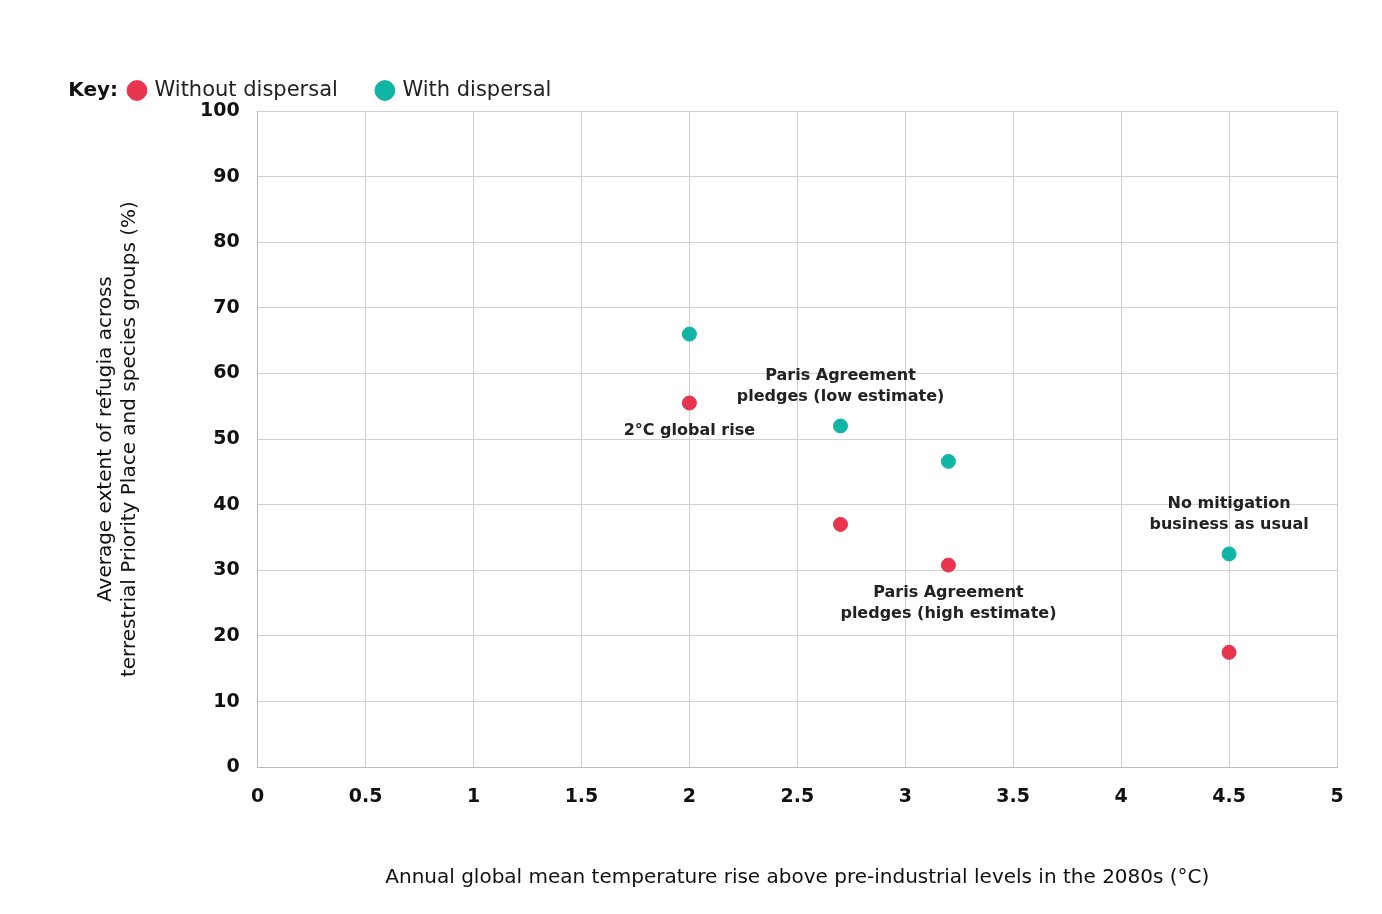 Image resolution: width=1382 pixels, height=914 pixels. Describe the element at coordinates (1337, 794) in the screenshot. I see `x-tick-label: 5` at that location.